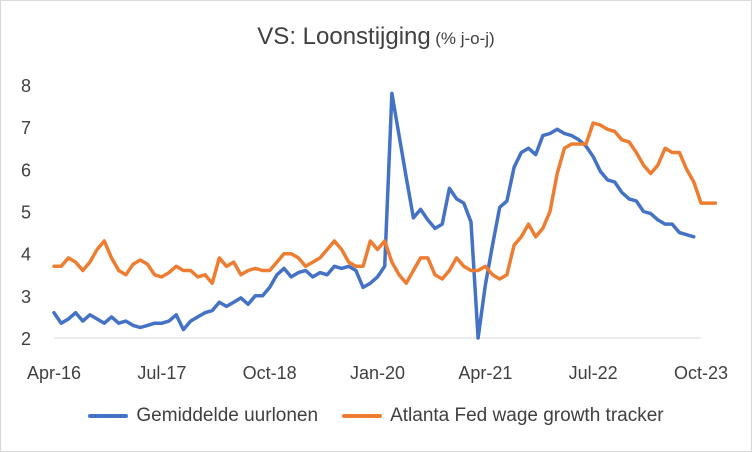  What do you see at coordinates (465, 38) in the screenshot?
I see `chart-title-subtitle: (% j-o-j)` at bounding box center [465, 38].